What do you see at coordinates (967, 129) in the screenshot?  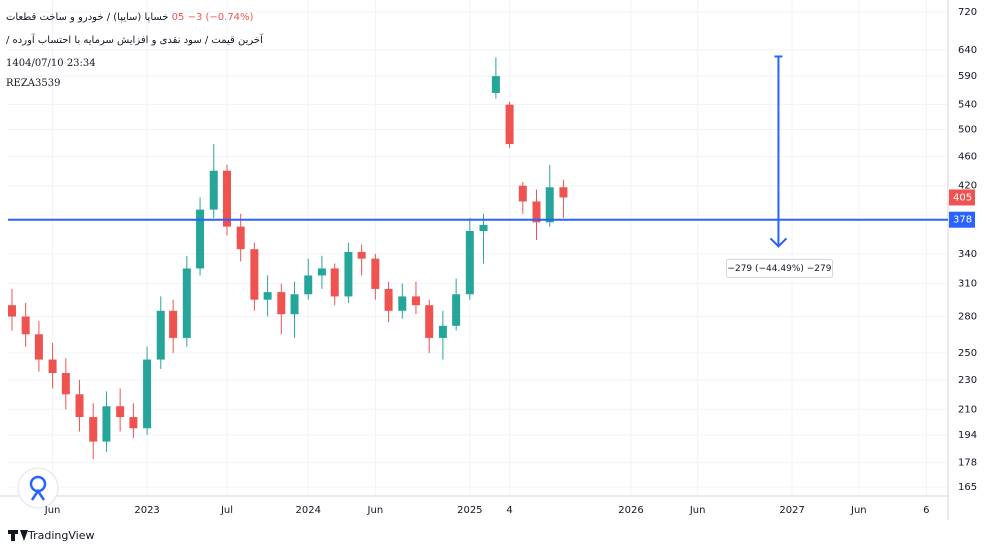 I see `y-tick-label: 500` at bounding box center [967, 129].